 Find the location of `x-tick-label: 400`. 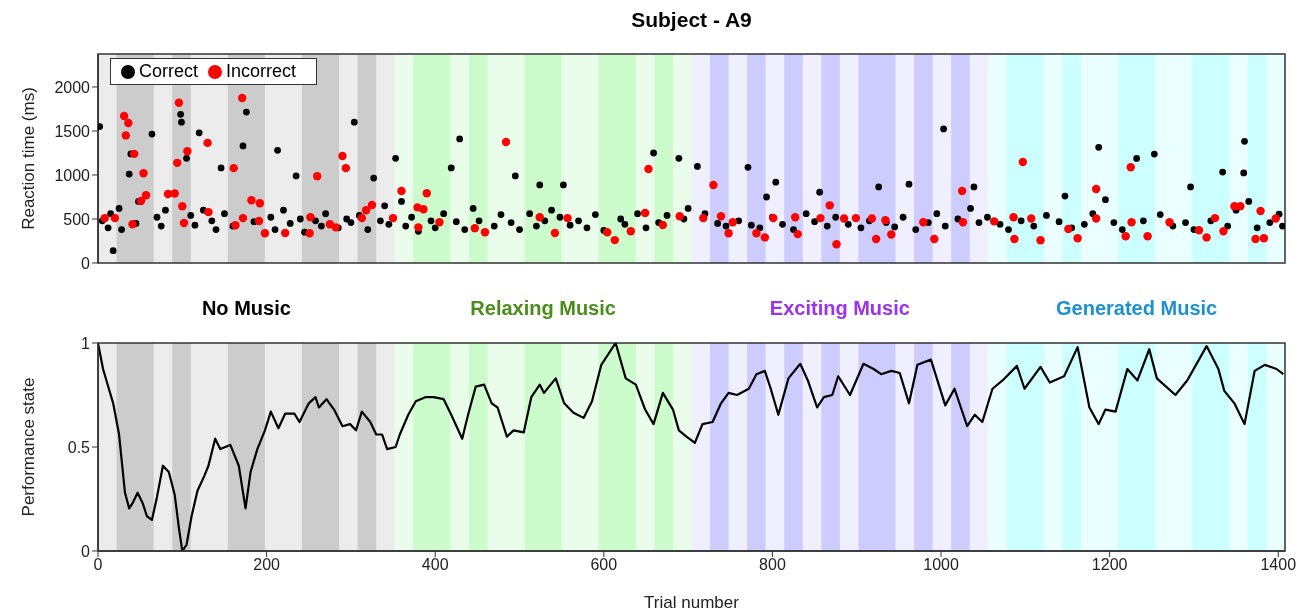

x-tick-label: 400 is located at coordinates (435, 565).